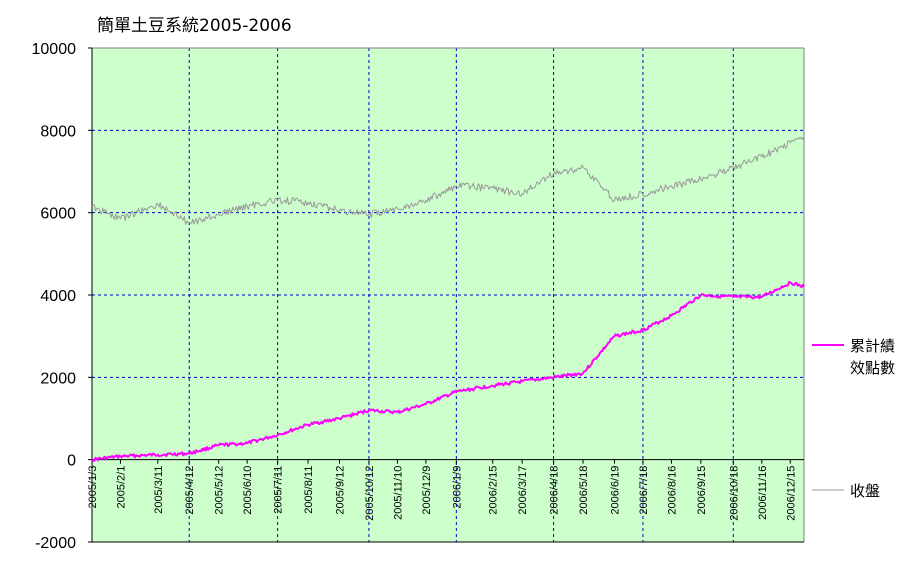 This screenshot has width=915, height=579. What do you see at coordinates (872, 357) in the screenshot?
I see `legend-label-cumulative: 累計績效點數` at bounding box center [872, 357].